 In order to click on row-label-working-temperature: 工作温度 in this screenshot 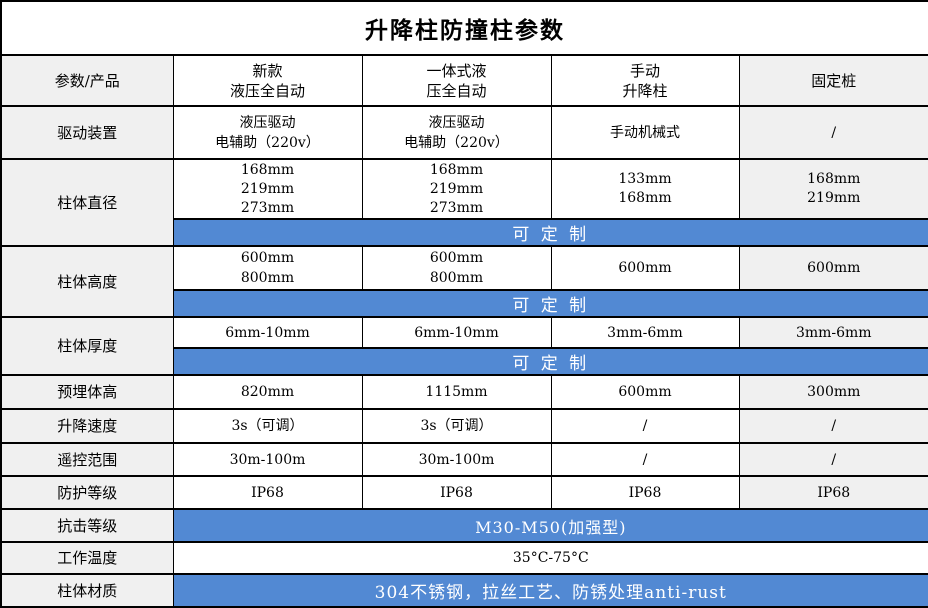, I will do `click(87, 558)`.